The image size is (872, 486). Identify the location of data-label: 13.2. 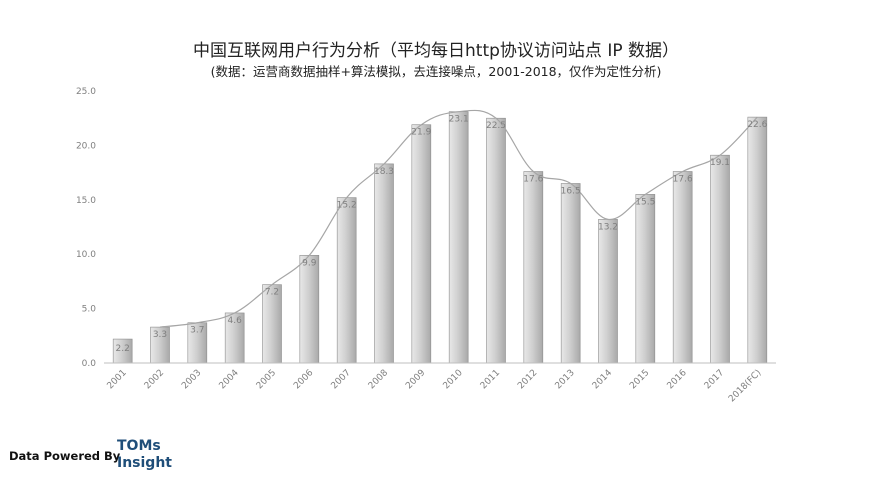
(608, 227).